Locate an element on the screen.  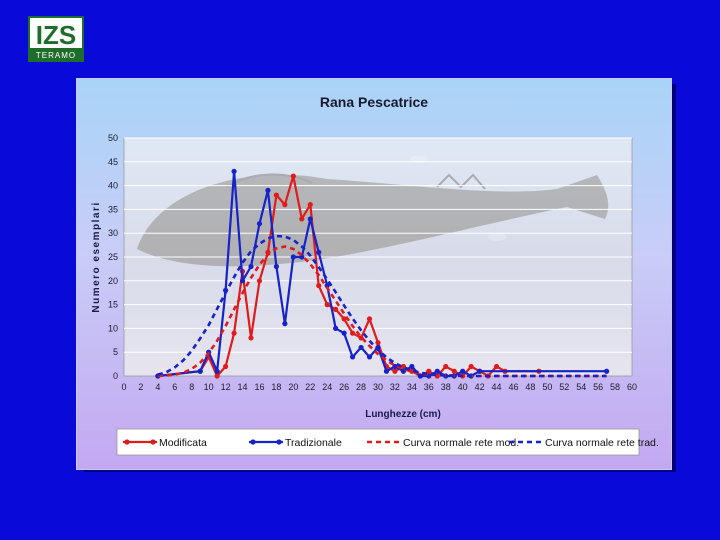
x-tick-32: 32 is located at coordinates (395, 387).